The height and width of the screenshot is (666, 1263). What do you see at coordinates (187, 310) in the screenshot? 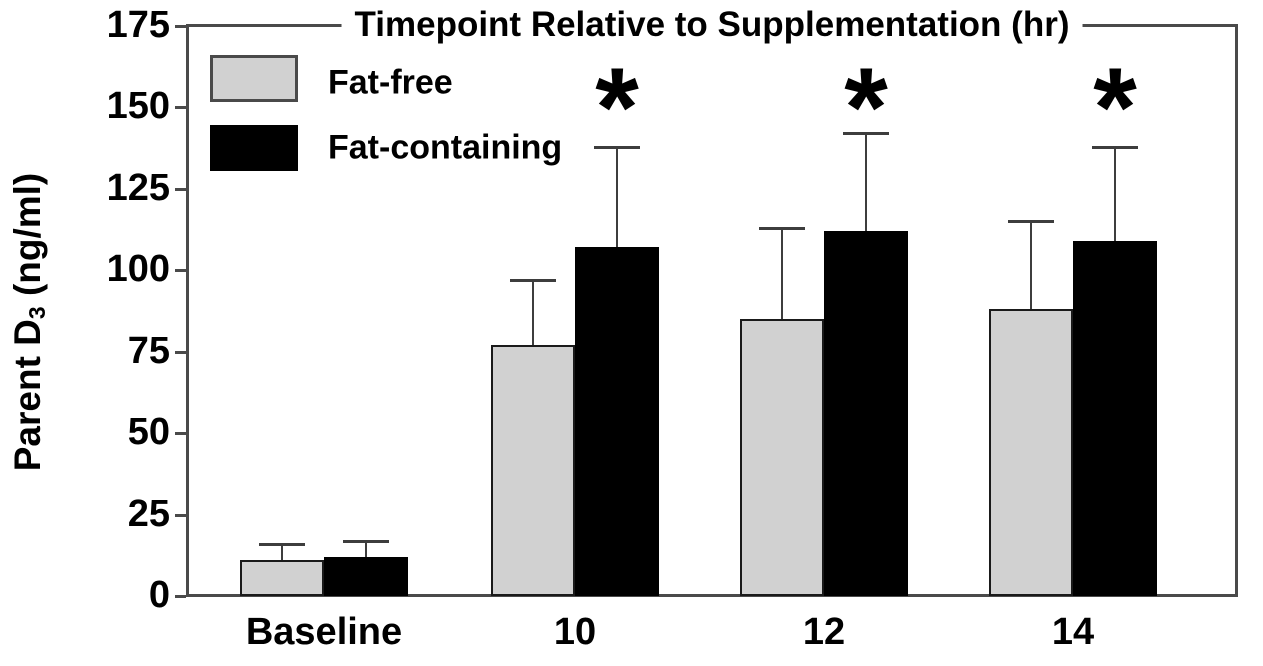
I see `y-axis-line` at bounding box center [187, 310].